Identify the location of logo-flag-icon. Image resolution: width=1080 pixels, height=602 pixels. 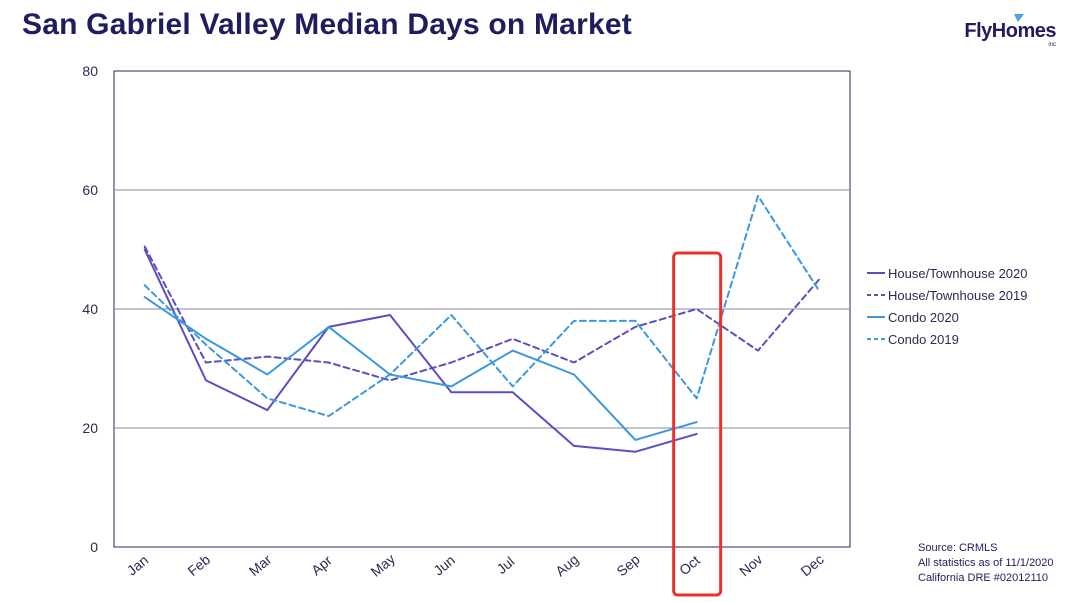
(1019, 18).